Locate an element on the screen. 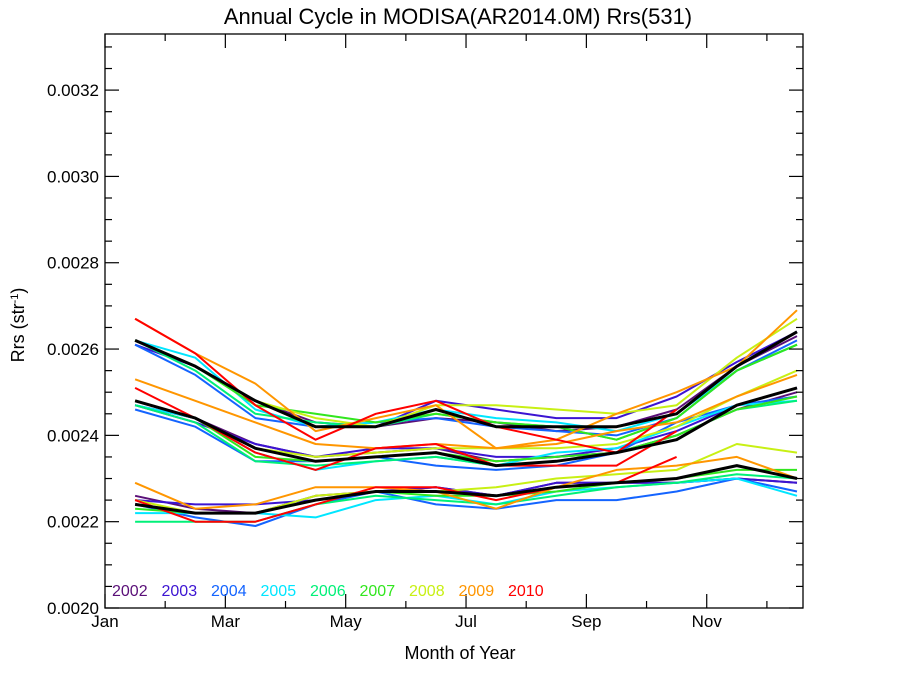 The height and width of the screenshot is (675, 900). x-tick-label: Nov is located at coordinates (707, 621).